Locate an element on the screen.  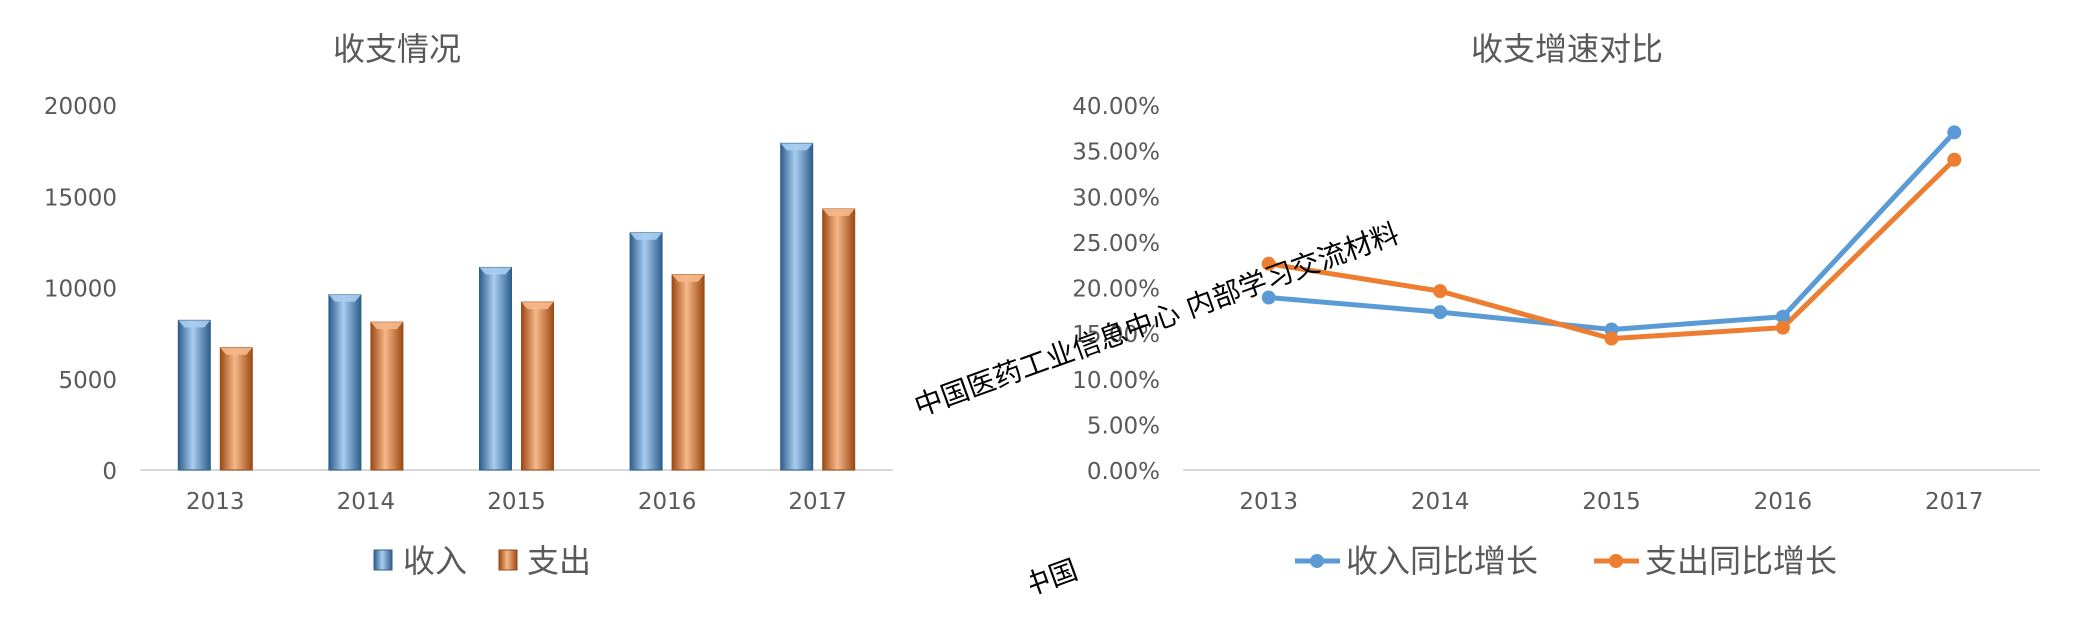
line-x-tick-label: 2016 is located at coordinates (1783, 502).